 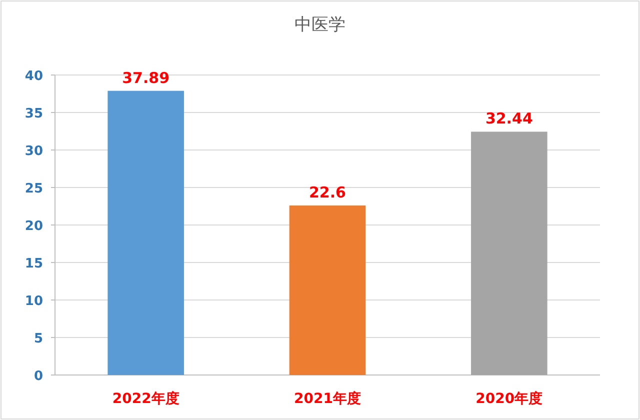 What do you see at coordinates (33, 264) in the screenshot?
I see `y-tick-label: 15` at bounding box center [33, 264].